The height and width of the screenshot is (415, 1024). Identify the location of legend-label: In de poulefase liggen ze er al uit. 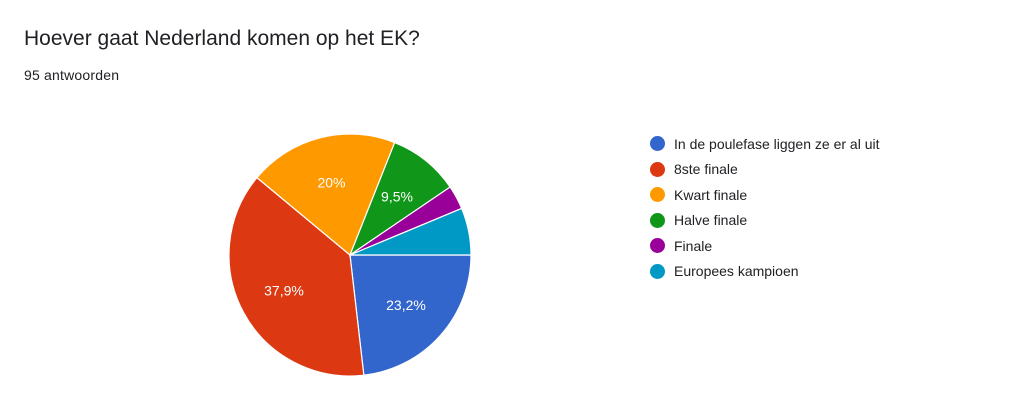
(777, 143).